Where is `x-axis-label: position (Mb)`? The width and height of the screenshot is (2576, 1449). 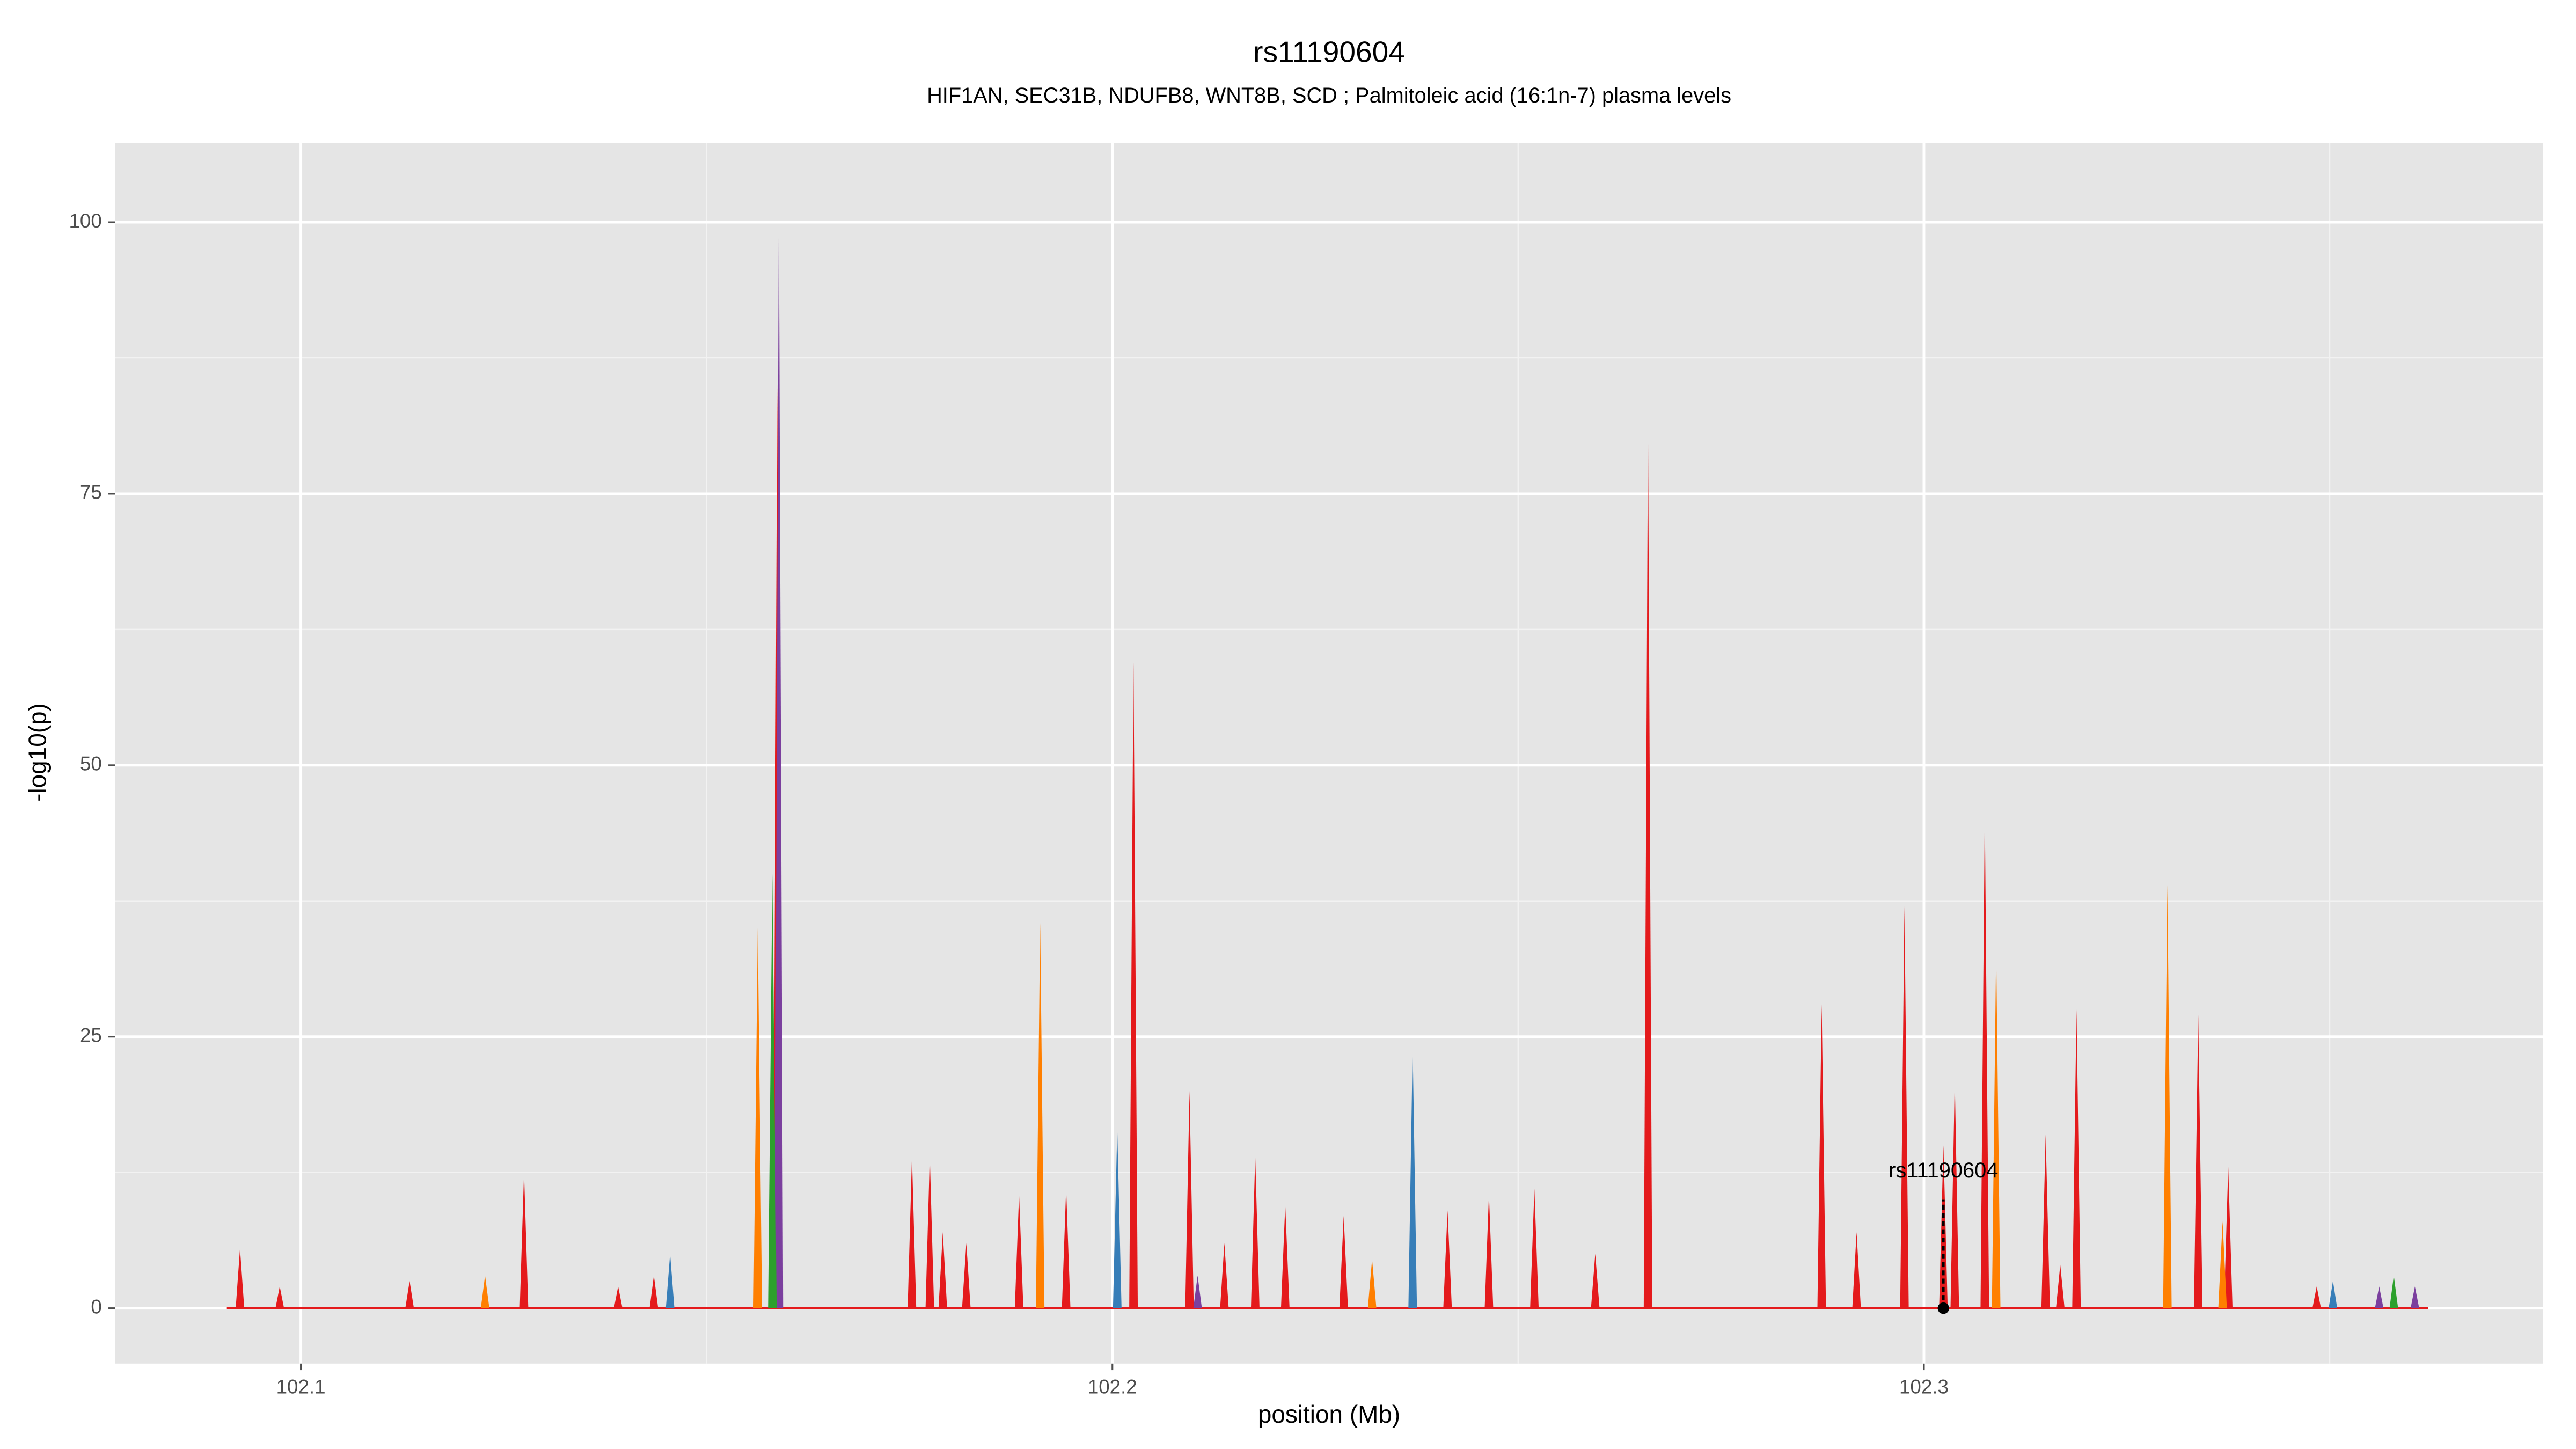 x-axis-label: position (Mb) is located at coordinates (1329, 1414).